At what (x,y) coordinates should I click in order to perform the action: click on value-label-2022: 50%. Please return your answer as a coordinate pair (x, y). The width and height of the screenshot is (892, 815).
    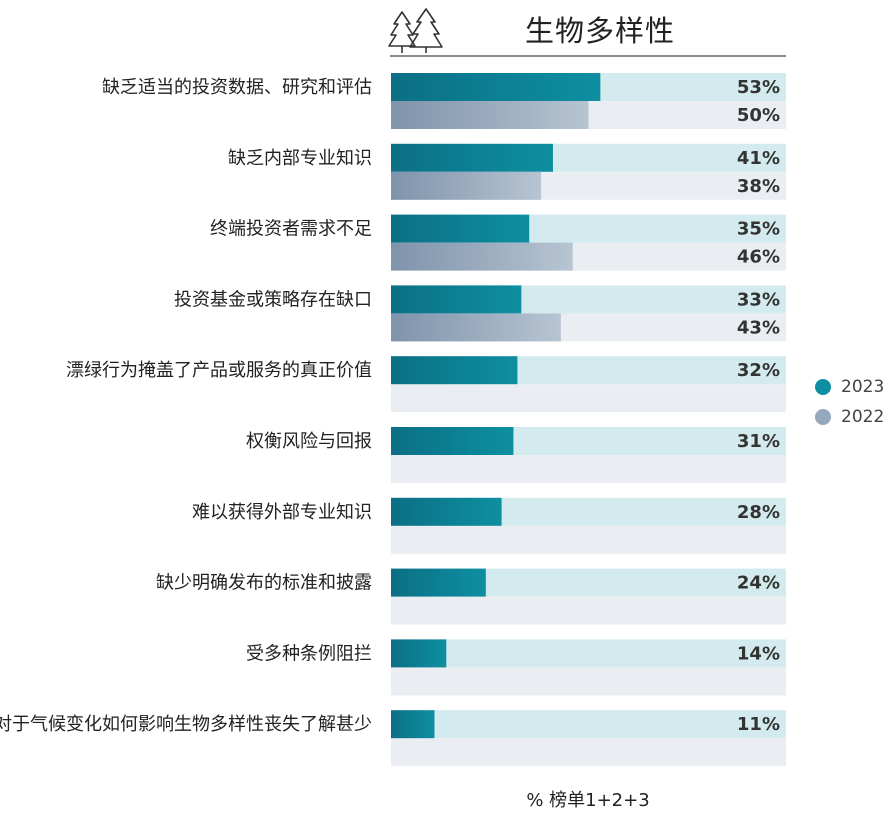
    Looking at the image, I should click on (758, 115).